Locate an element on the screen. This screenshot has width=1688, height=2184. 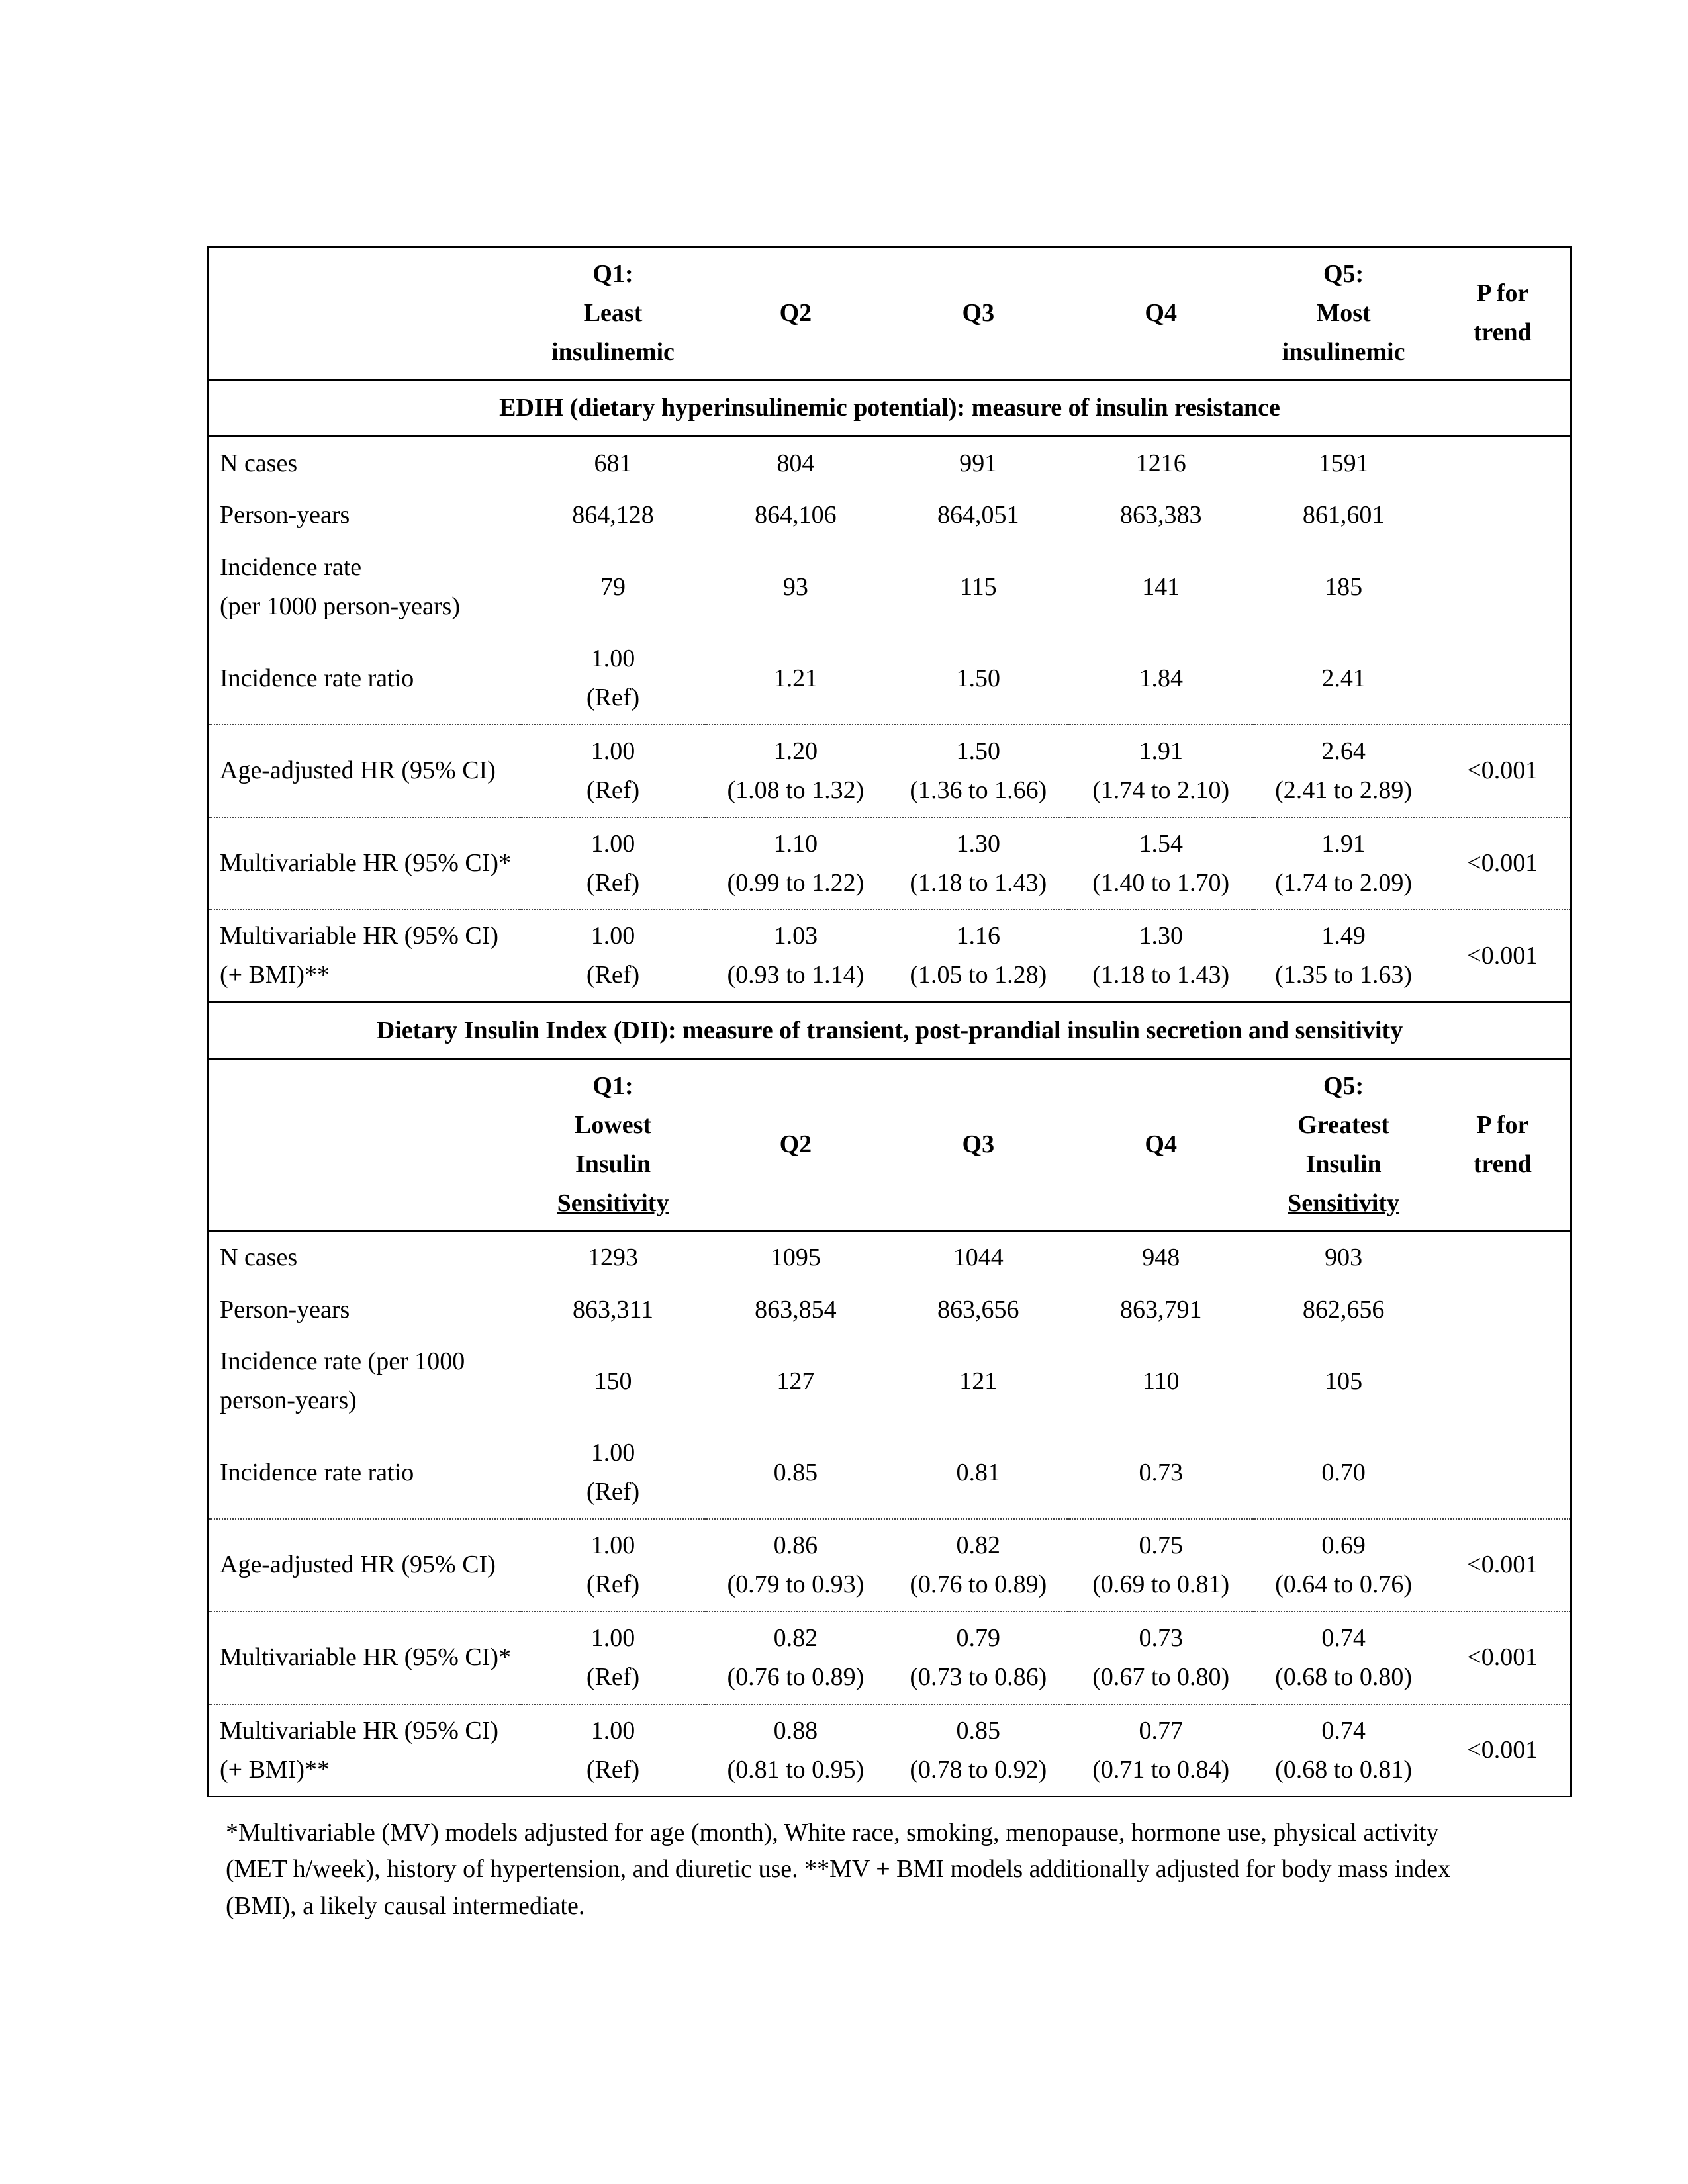
row-label-line: Multivariable HR (95% CI)* is located at coordinates (366, 1658).